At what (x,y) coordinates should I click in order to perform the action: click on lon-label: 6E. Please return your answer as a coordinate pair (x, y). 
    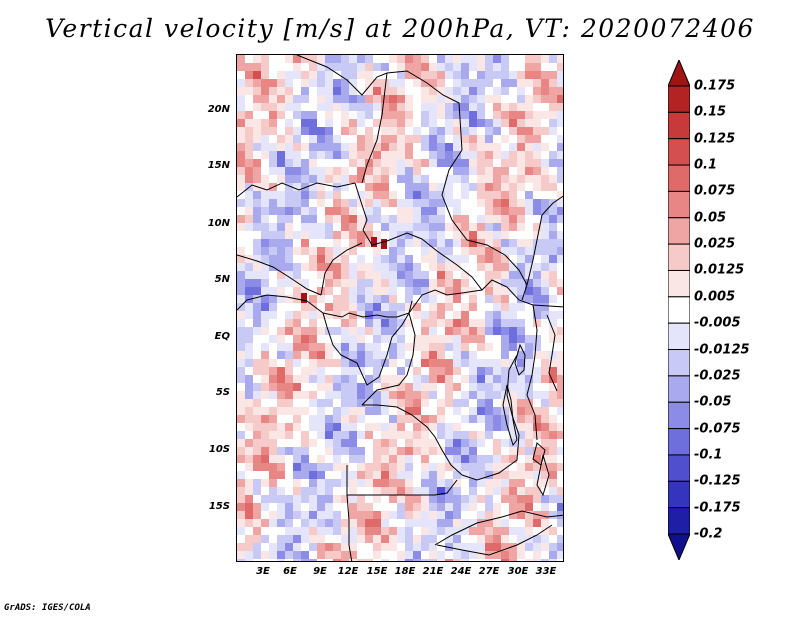
    Looking at the image, I should click on (290, 571).